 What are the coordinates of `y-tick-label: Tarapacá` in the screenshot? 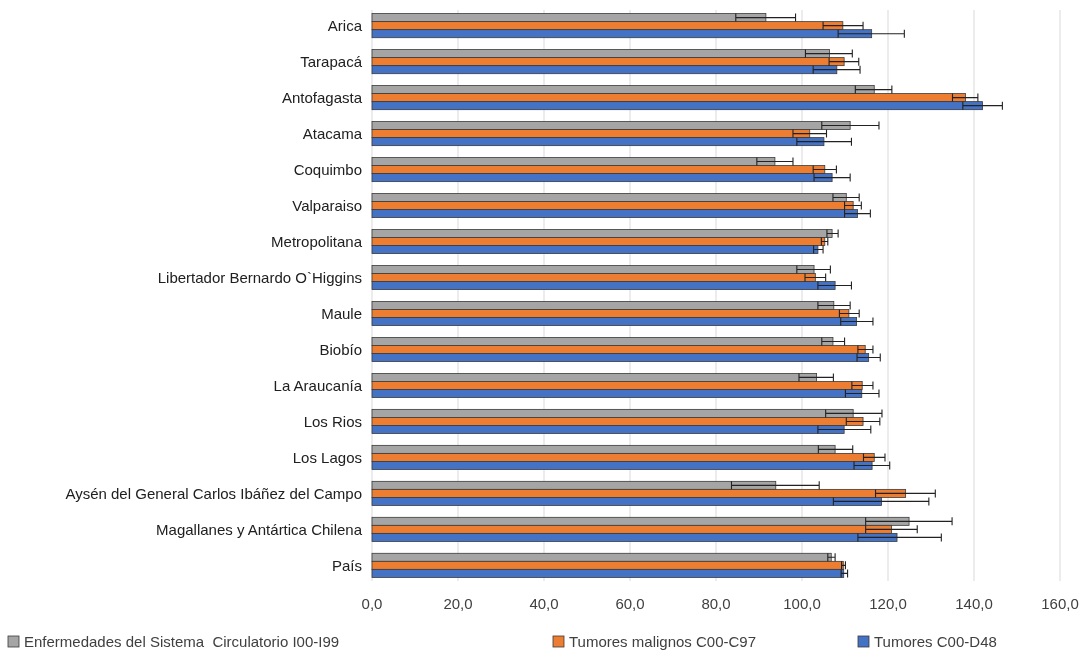 It's located at (331, 61).